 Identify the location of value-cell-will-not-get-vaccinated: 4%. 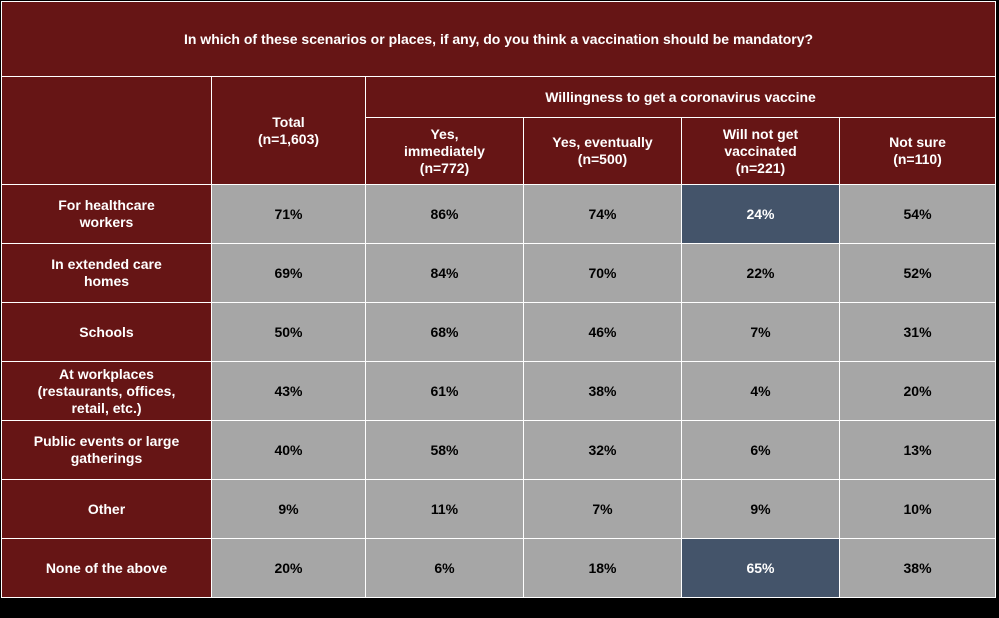
(760, 391).